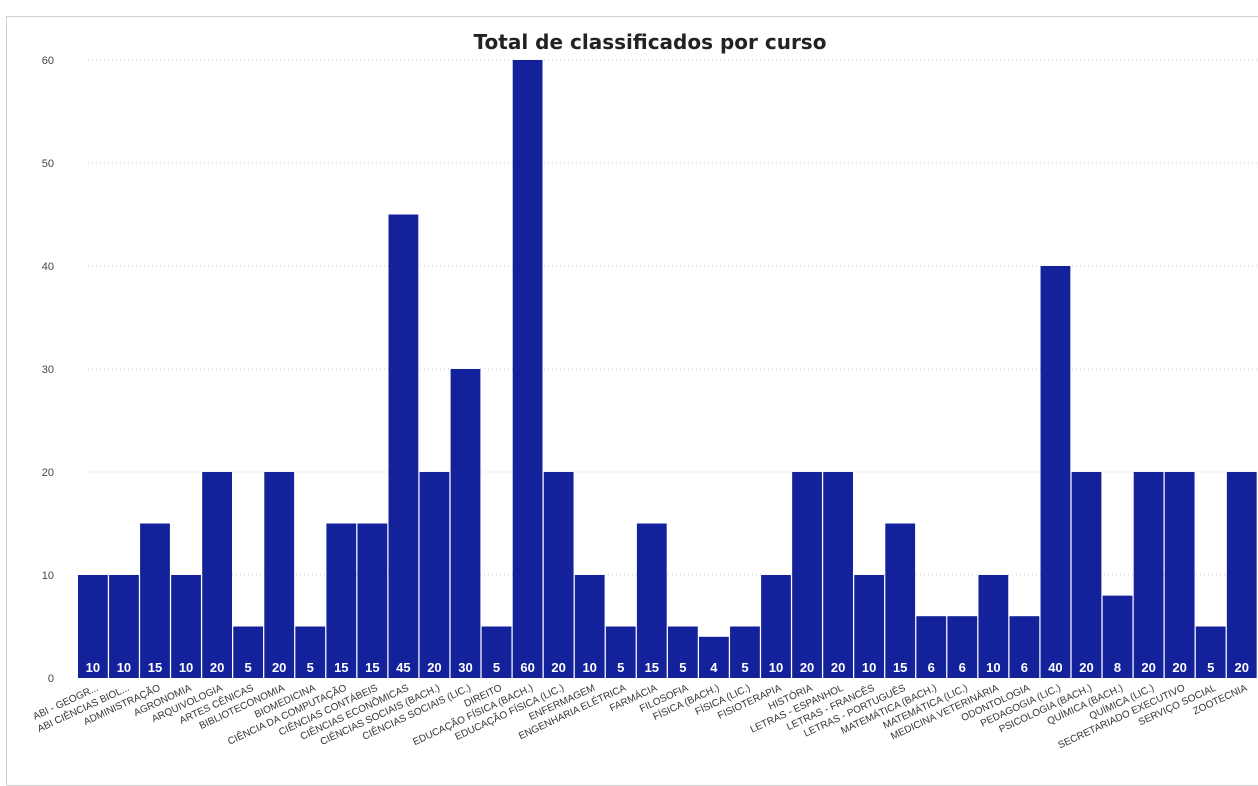 The image size is (1258, 786). I want to click on y-tick-label: 40, so click(48, 267).